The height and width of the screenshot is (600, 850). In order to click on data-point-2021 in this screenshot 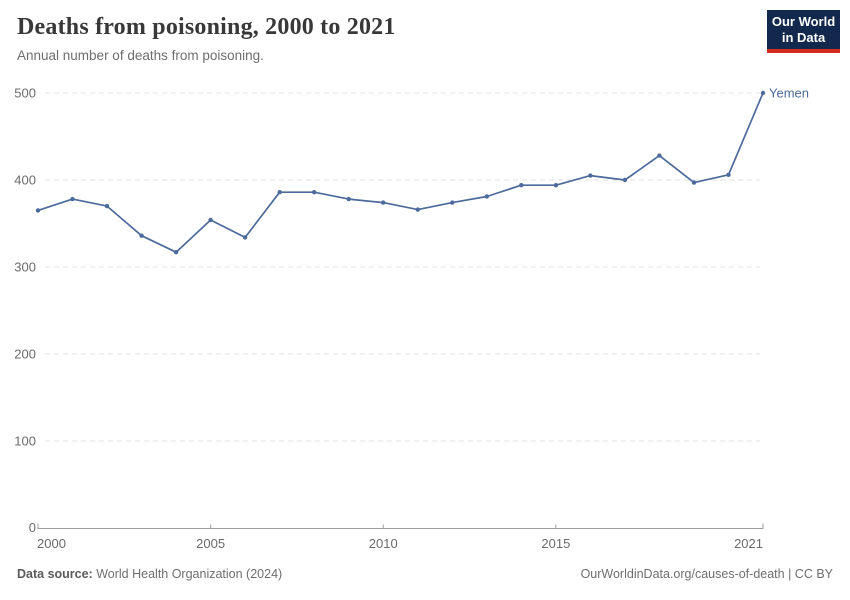, I will do `click(763, 93)`.